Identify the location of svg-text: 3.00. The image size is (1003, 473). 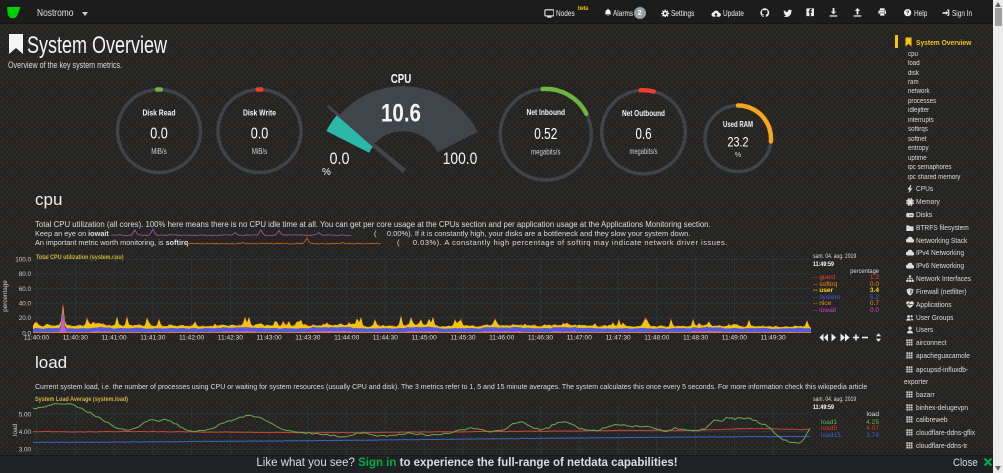
(25, 450).